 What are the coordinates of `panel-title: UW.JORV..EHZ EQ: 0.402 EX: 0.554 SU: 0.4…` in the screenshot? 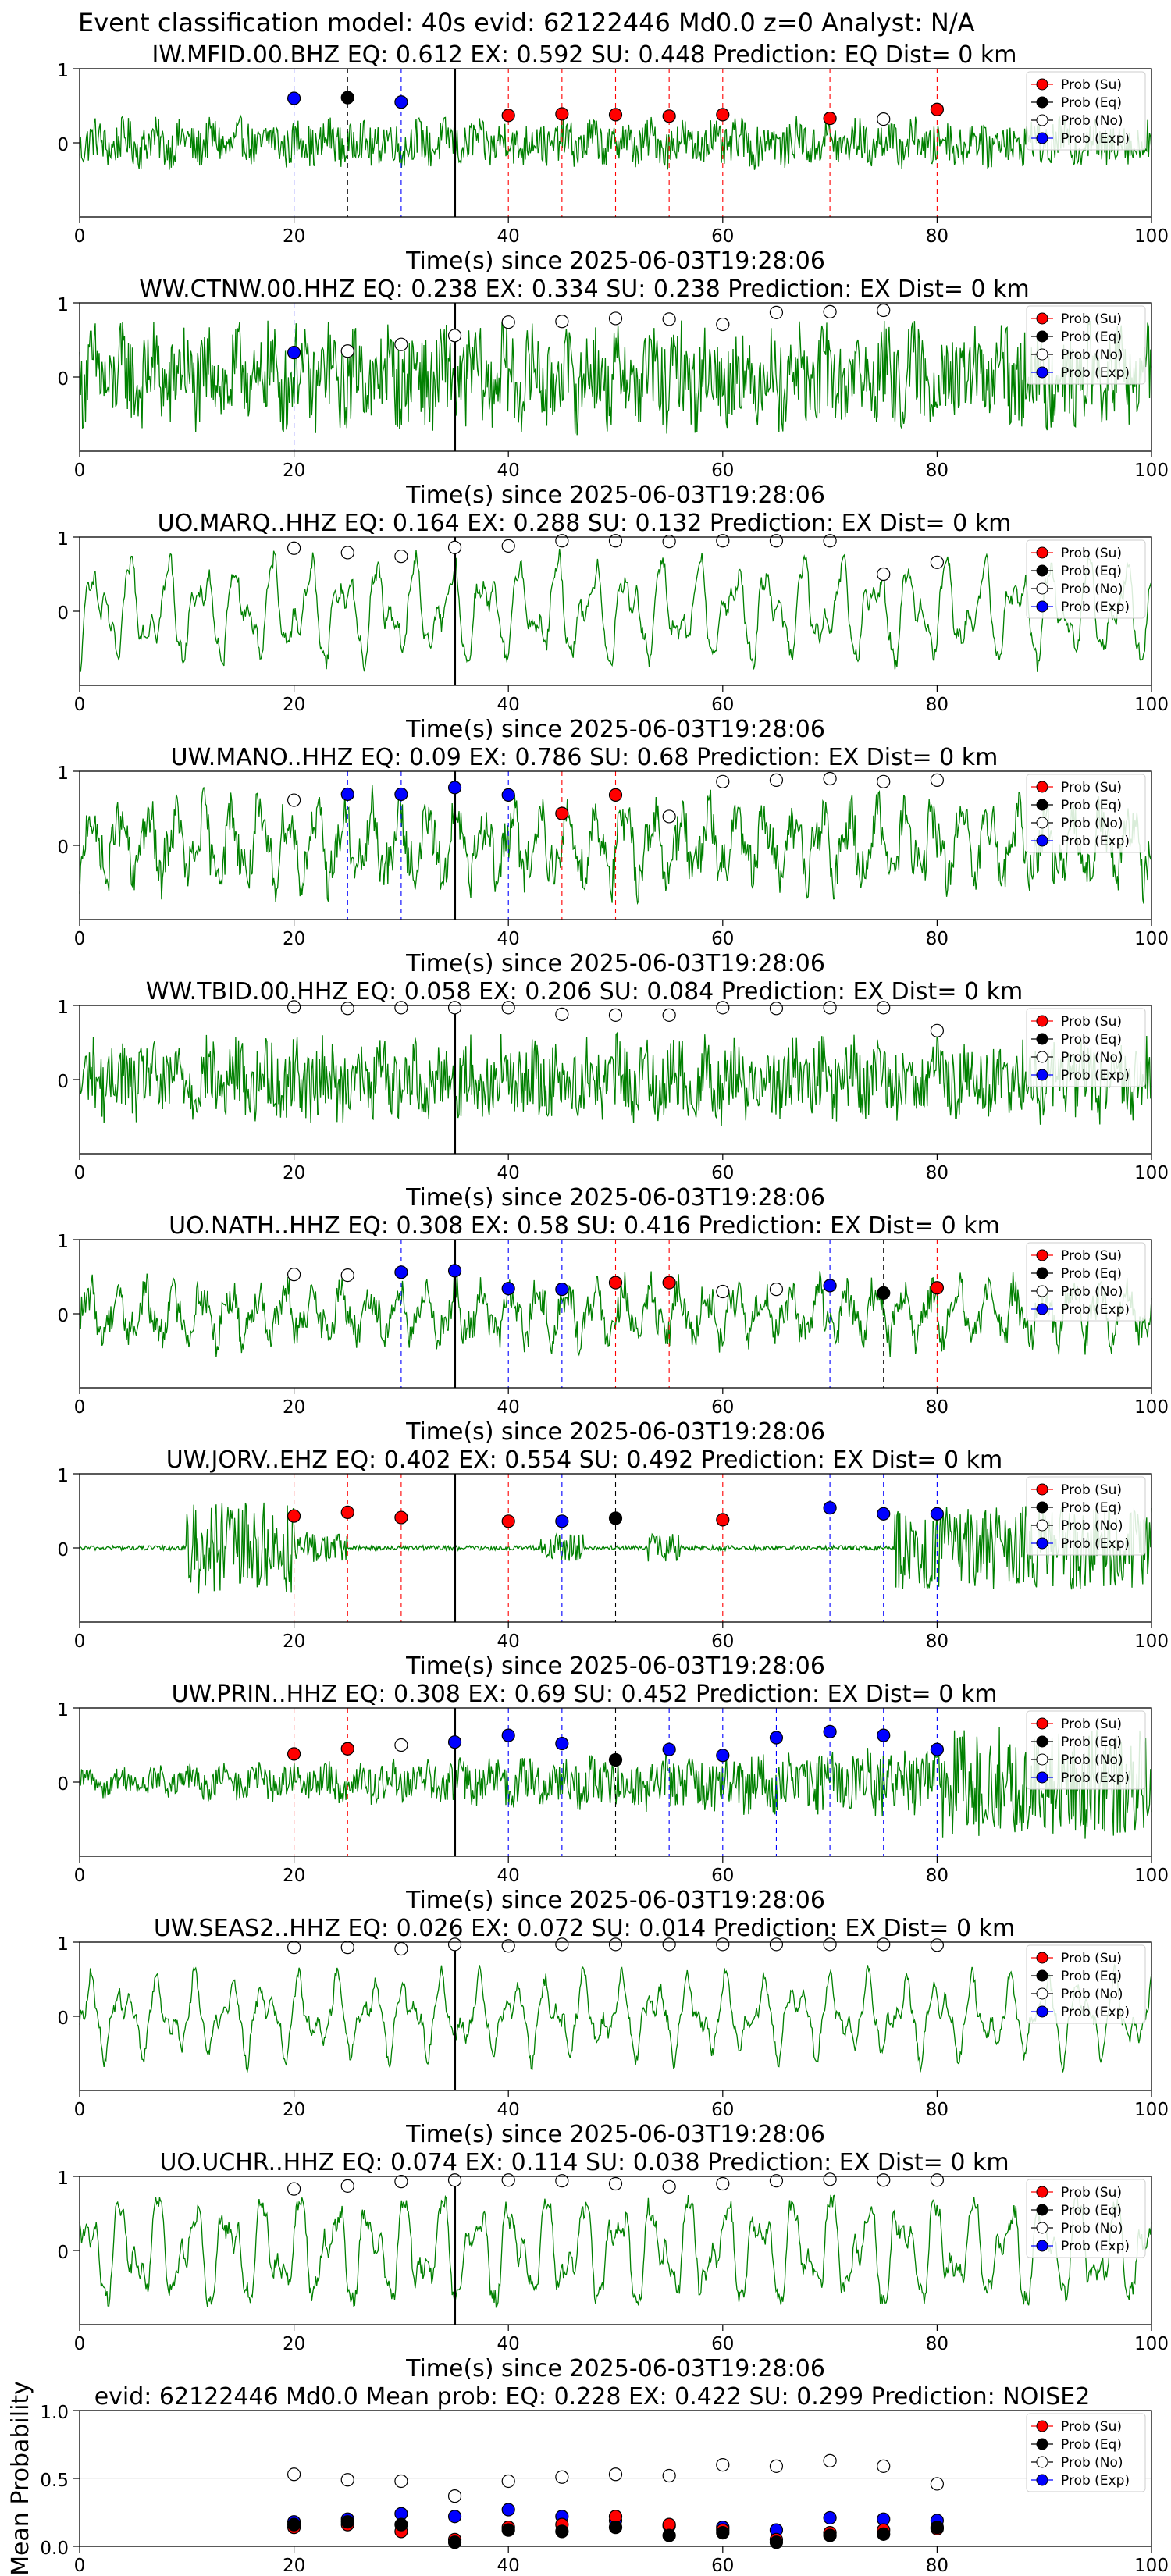 It's located at (584, 1460).